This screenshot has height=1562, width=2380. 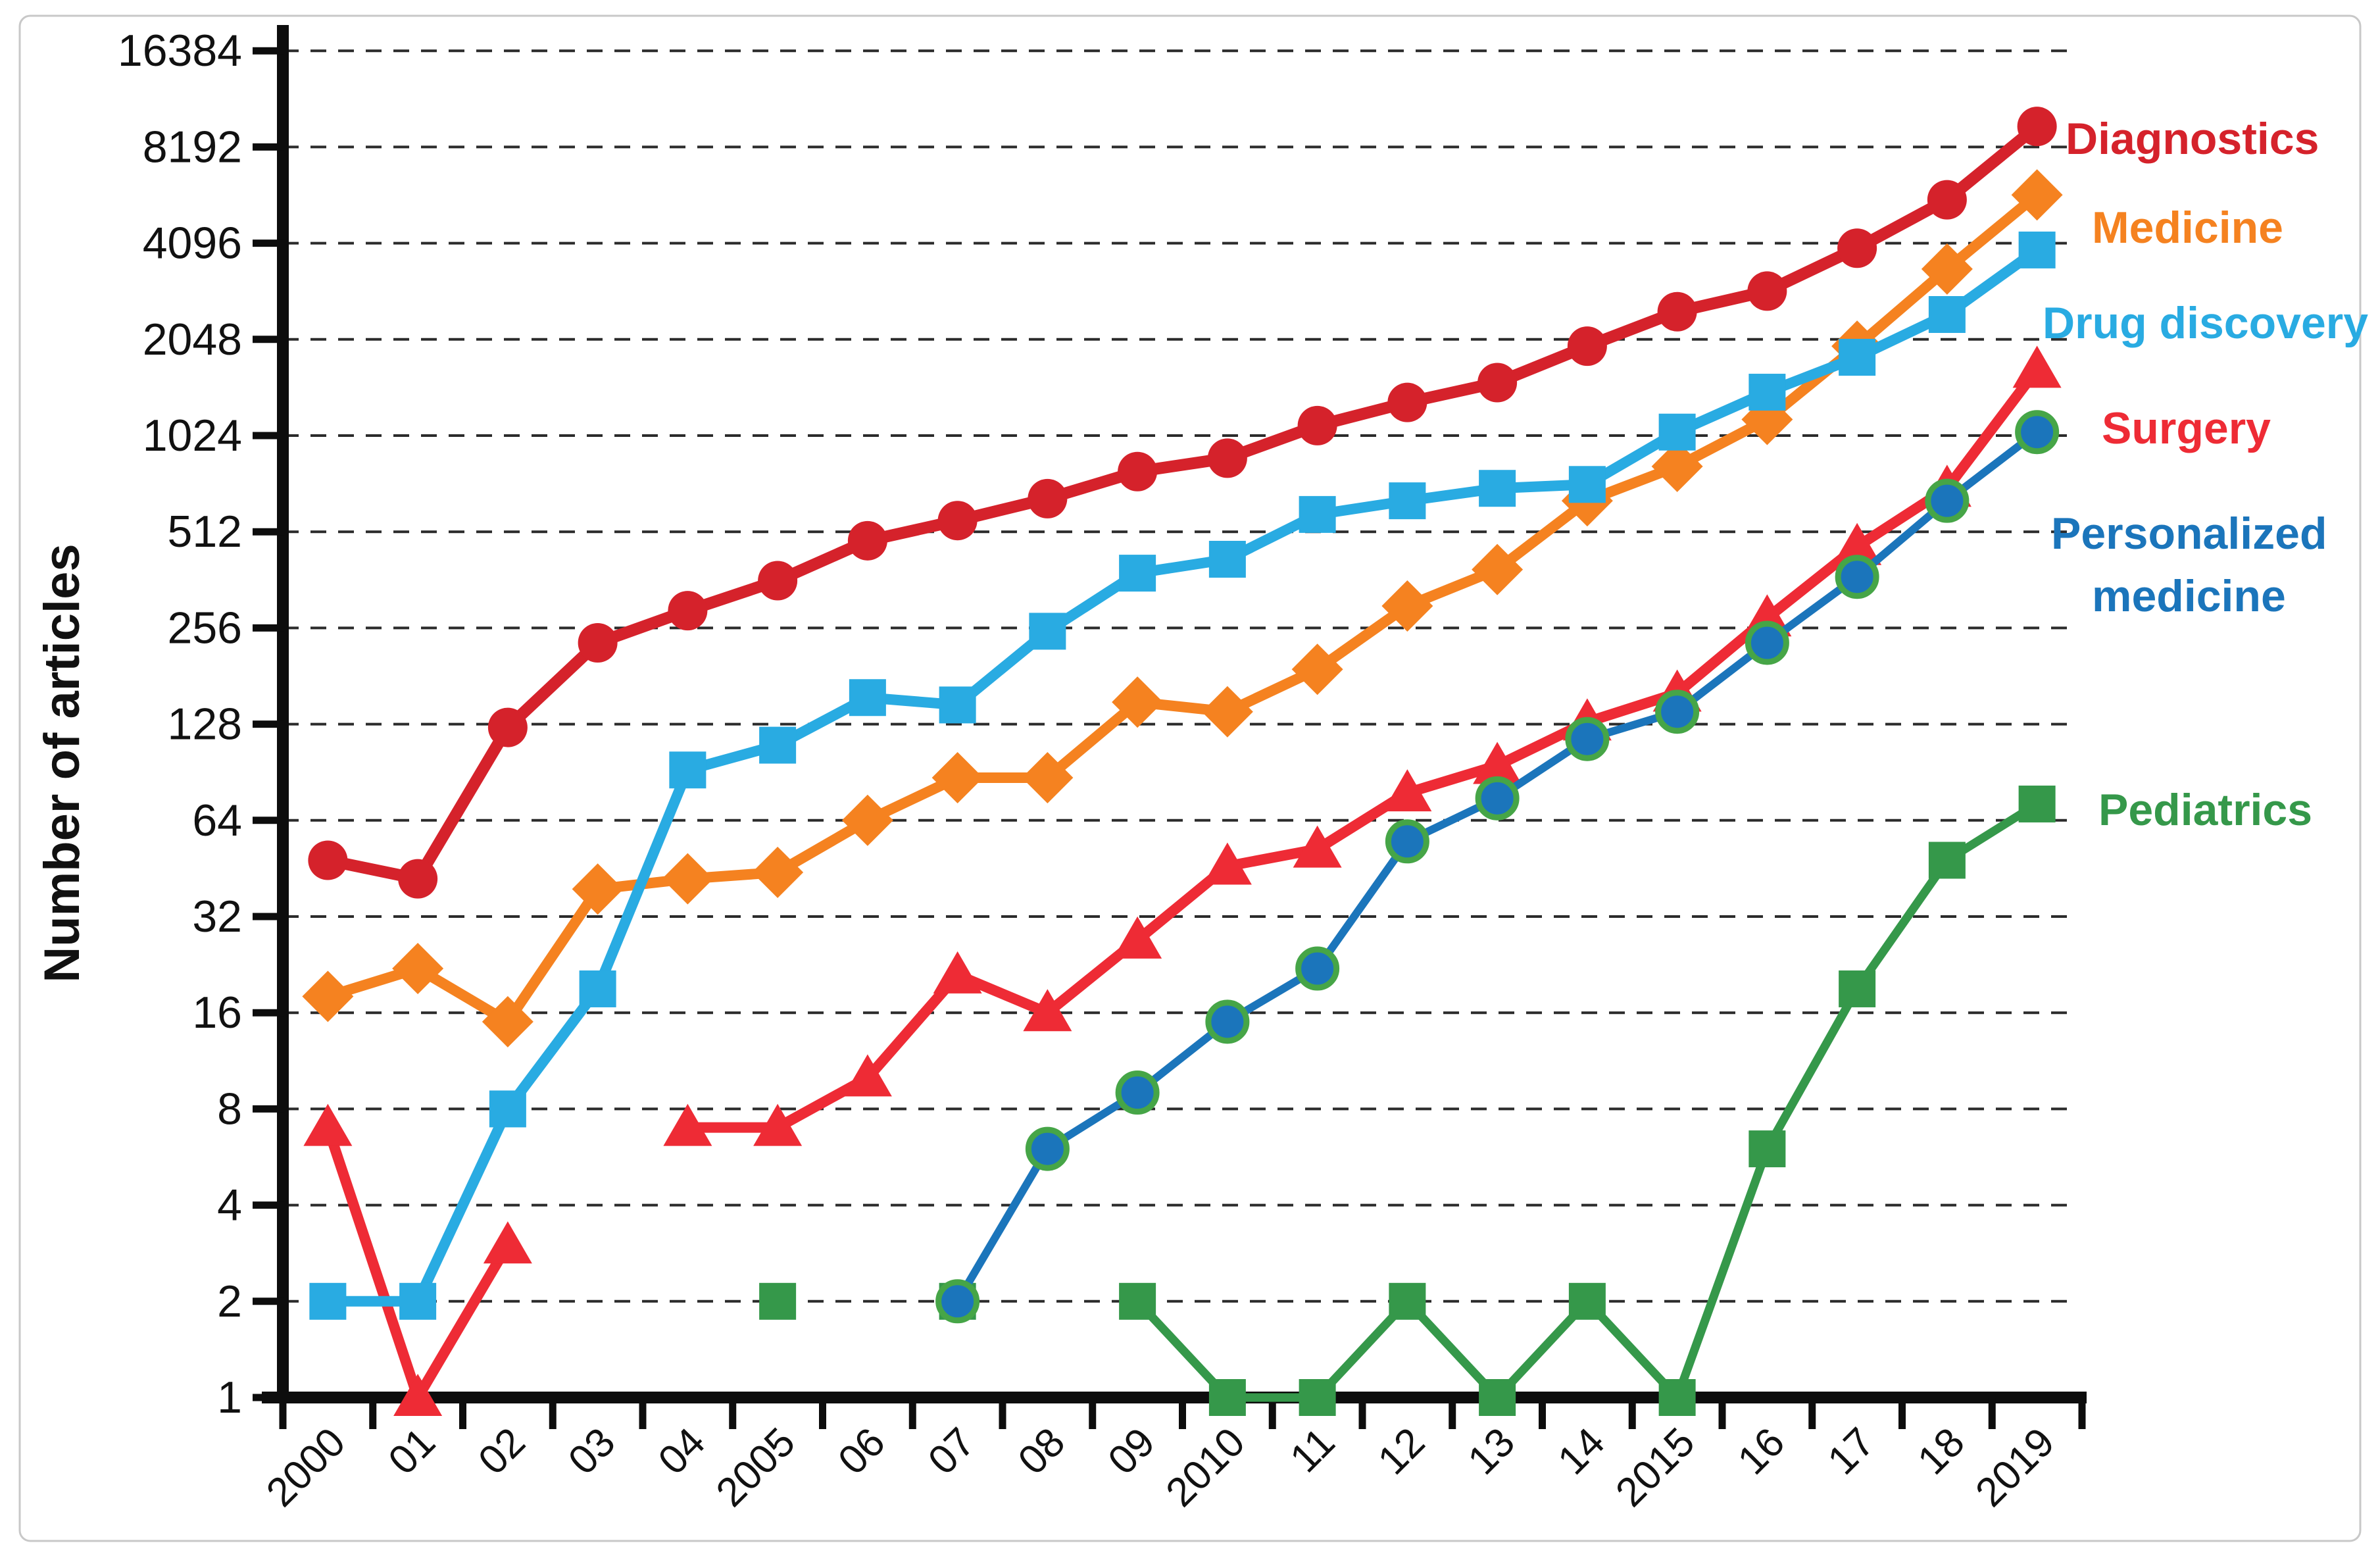 What do you see at coordinates (229, 1205) in the screenshot?
I see `y-tick-label-4: 4` at bounding box center [229, 1205].